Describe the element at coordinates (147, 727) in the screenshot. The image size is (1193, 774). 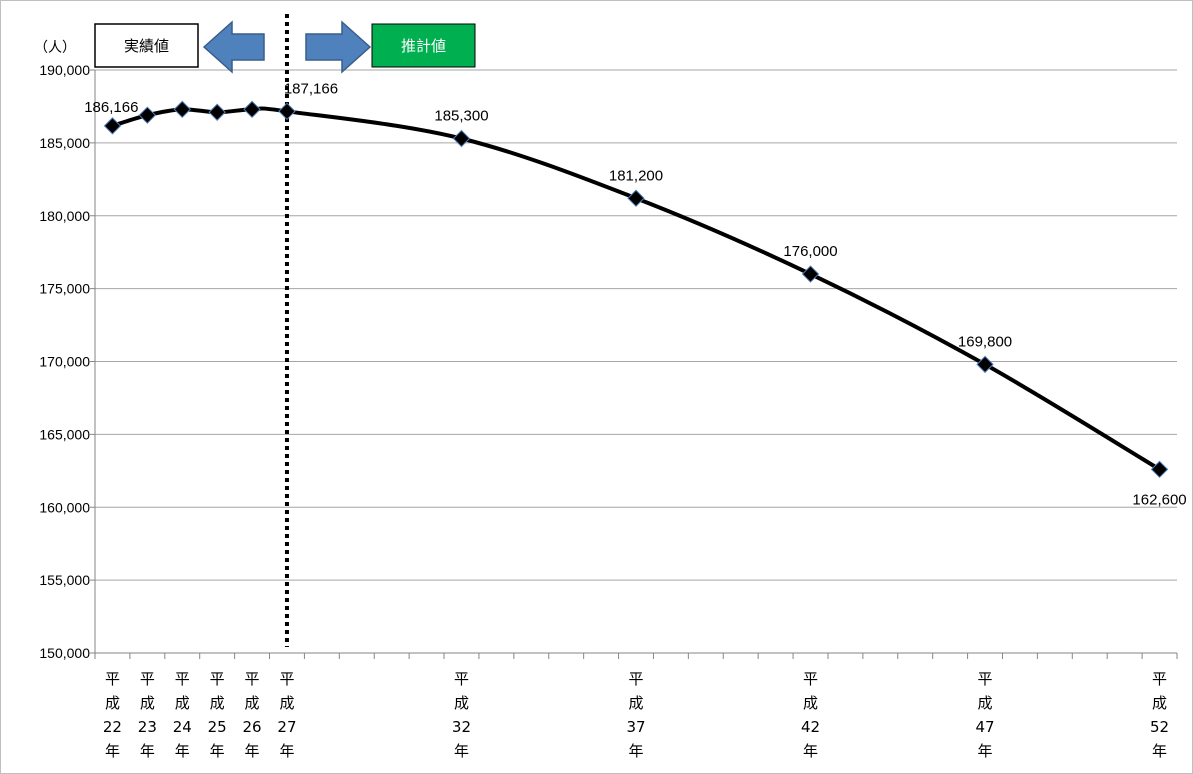
I see `x-tick-label: 23` at that location.